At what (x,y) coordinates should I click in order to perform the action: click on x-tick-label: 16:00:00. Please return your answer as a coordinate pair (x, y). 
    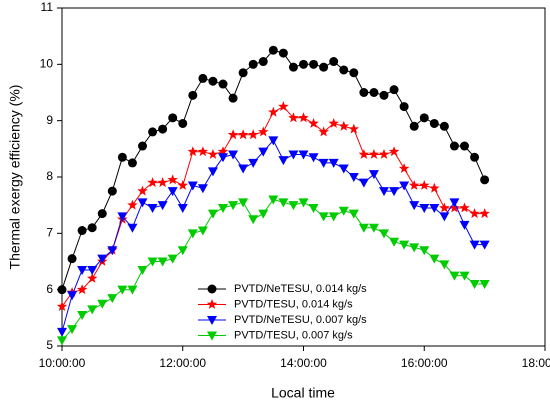
    Looking at the image, I should click on (424, 363).